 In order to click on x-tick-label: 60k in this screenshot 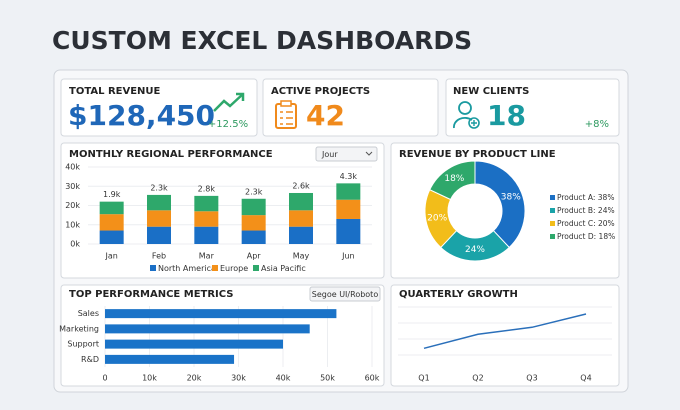, I will do `click(372, 378)`.